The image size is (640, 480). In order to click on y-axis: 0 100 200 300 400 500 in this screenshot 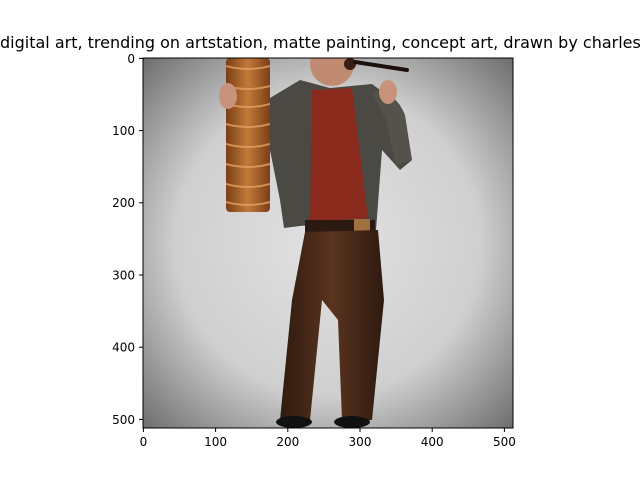, I will do `click(127, 239)`.